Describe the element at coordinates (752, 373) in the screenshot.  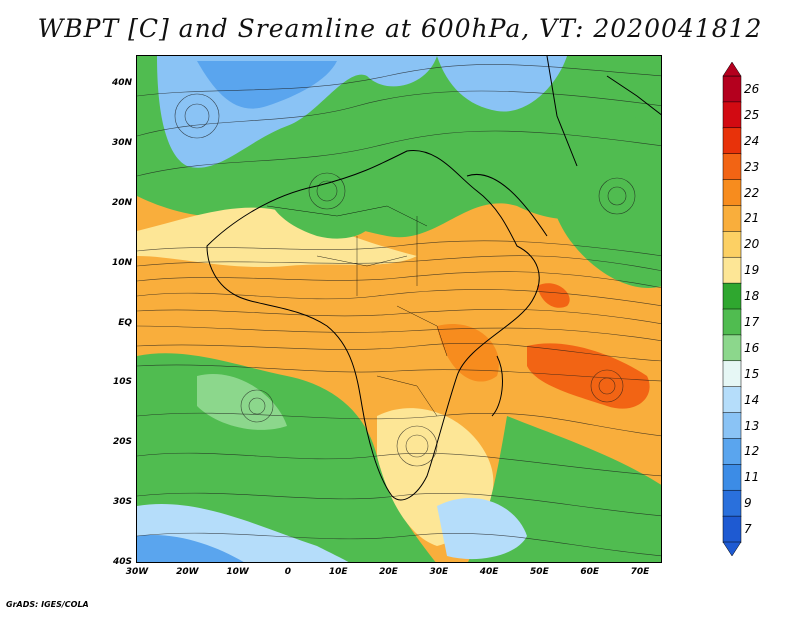
I see `color-scale-label: 15` at that location.